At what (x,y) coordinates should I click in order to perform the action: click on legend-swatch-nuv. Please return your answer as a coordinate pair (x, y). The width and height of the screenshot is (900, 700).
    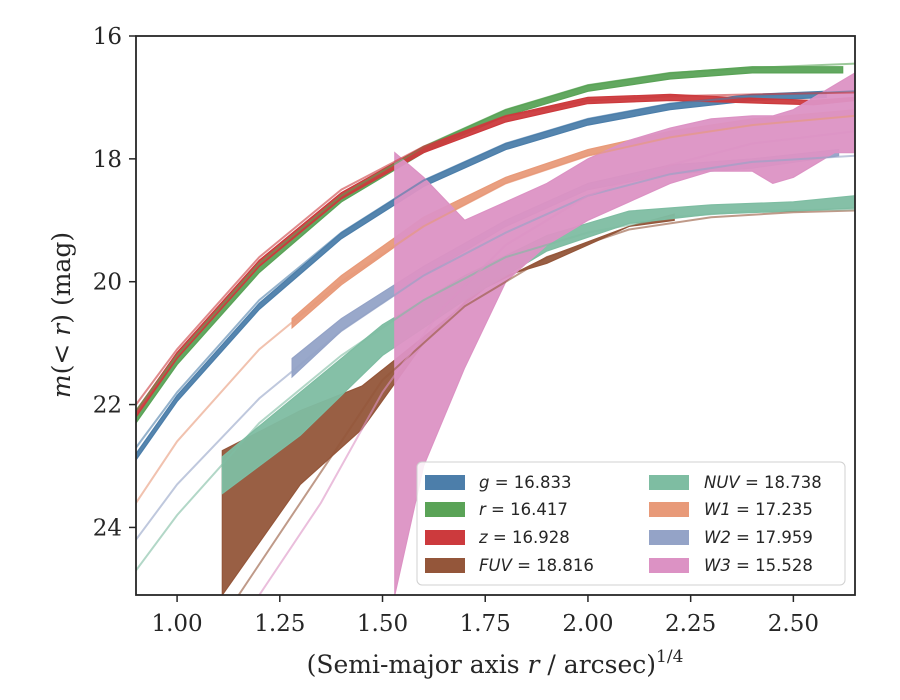
    Looking at the image, I should click on (669, 482).